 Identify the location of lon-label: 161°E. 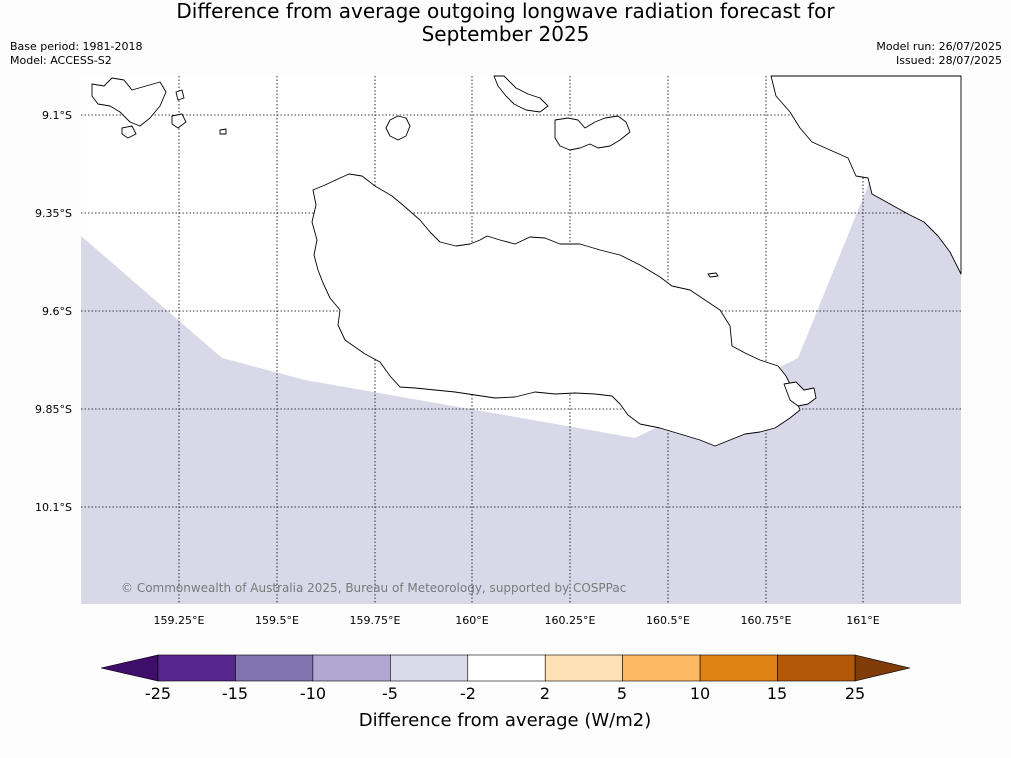
(862, 620).